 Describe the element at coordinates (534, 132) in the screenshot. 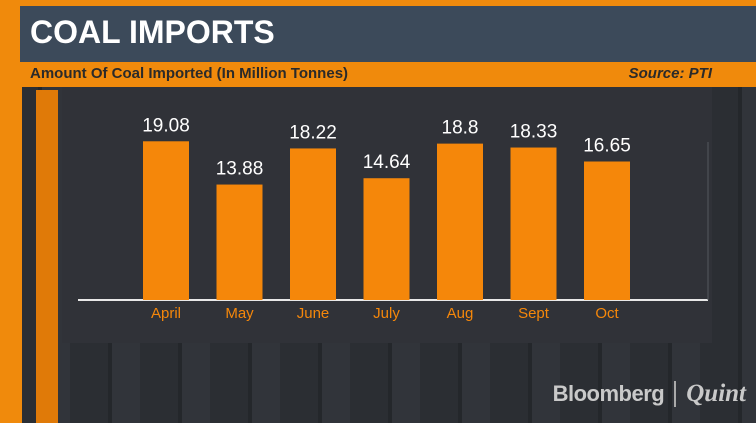

I see `data-label: 18.33` at that location.